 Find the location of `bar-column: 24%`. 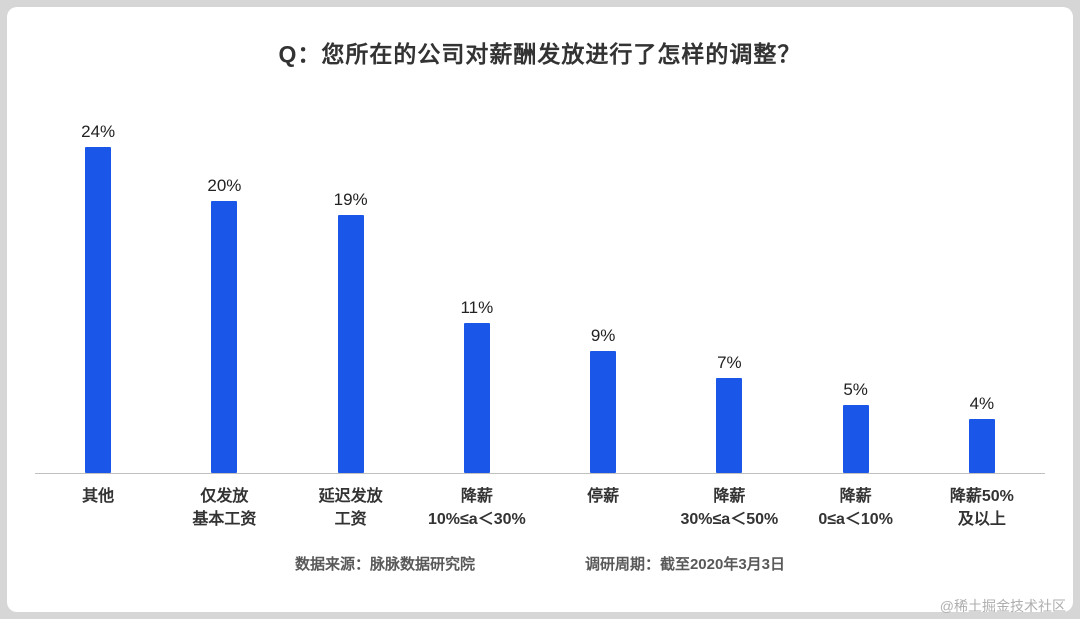

bar-column: 24% is located at coordinates (98, 295).